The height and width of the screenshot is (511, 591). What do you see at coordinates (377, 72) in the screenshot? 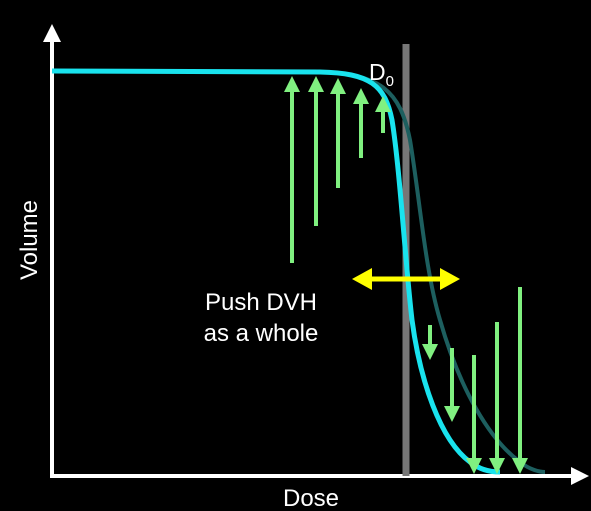
I see `d0-base: D` at bounding box center [377, 72].